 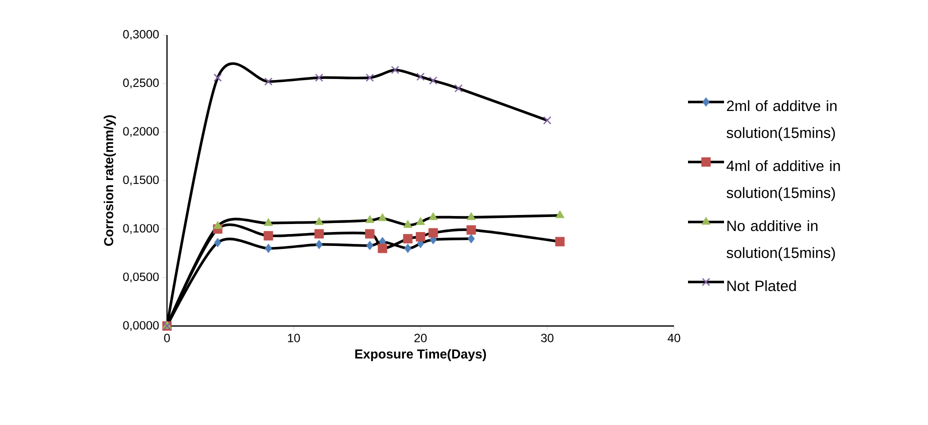 What do you see at coordinates (783, 181) in the screenshot?
I see `legend-label: 4ml of additive in solution(15mins)` at bounding box center [783, 181].